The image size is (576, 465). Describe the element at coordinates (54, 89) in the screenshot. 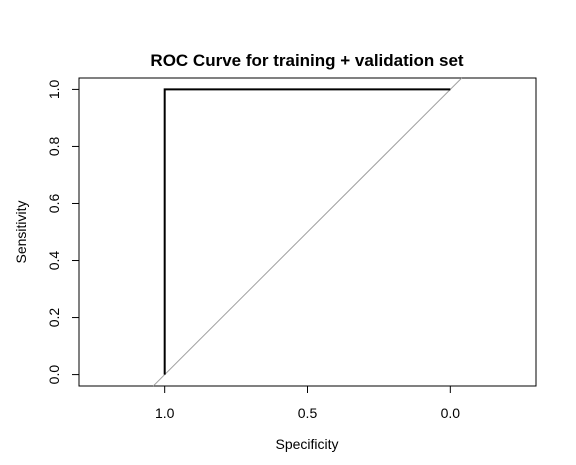

I see `y-tick-label: 1.0` at that location.